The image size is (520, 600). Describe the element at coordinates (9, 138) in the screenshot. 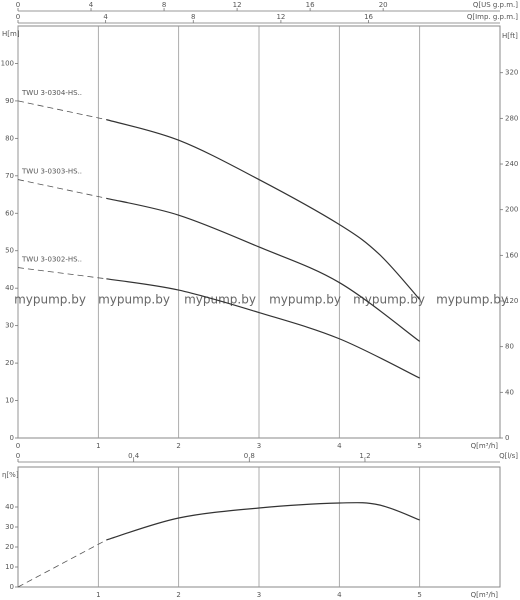

I see `y-tick-label: 80` at that location.